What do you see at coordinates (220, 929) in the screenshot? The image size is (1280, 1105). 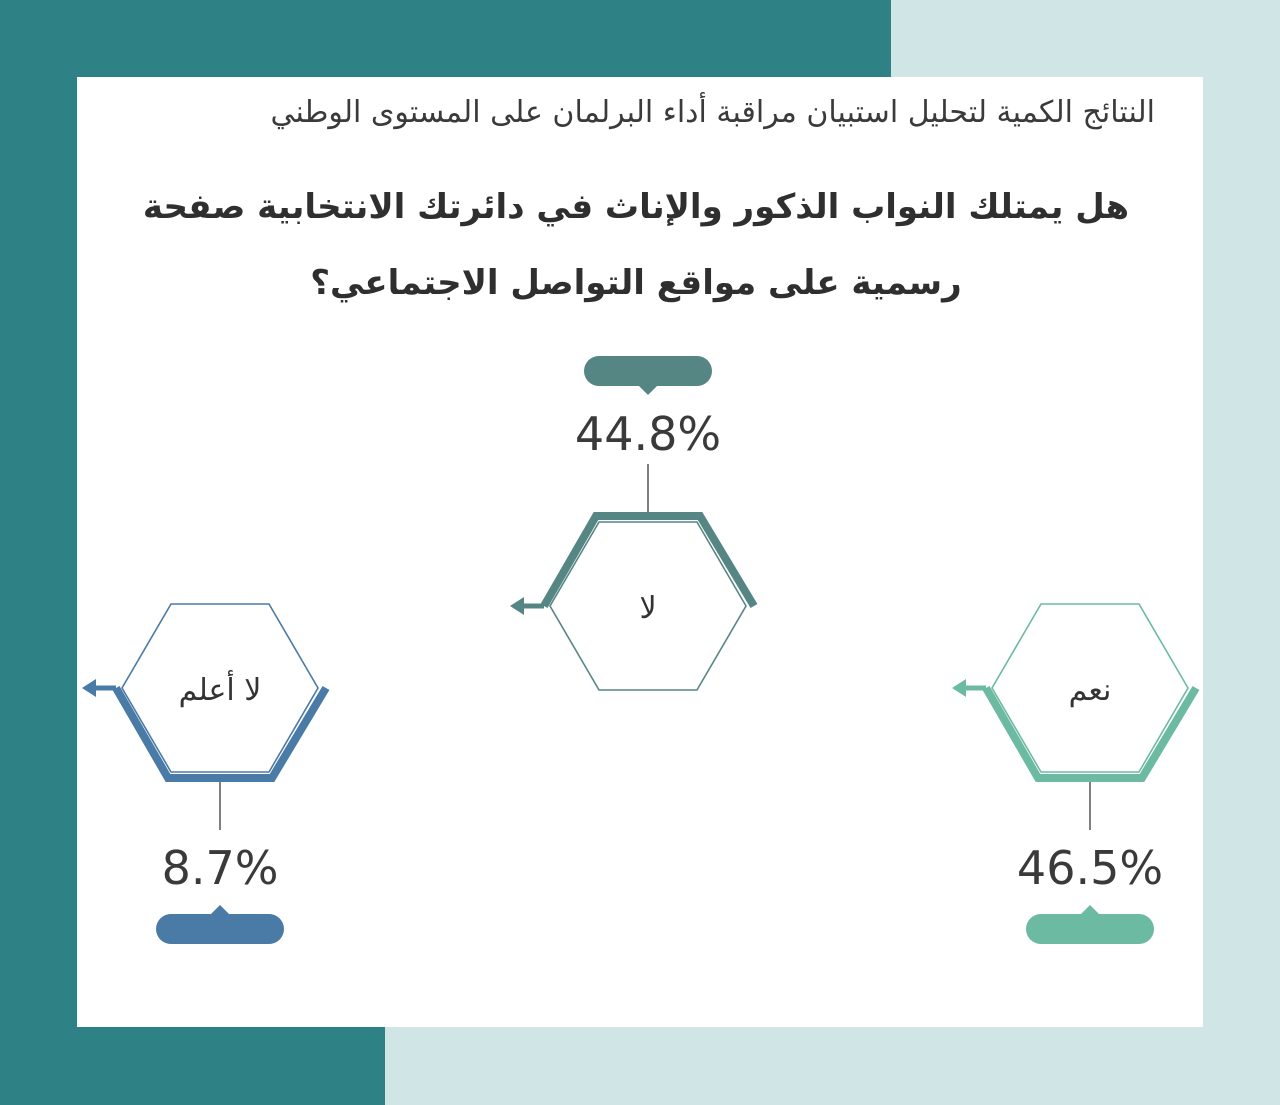 I see `pill-dont-know` at bounding box center [220, 929].